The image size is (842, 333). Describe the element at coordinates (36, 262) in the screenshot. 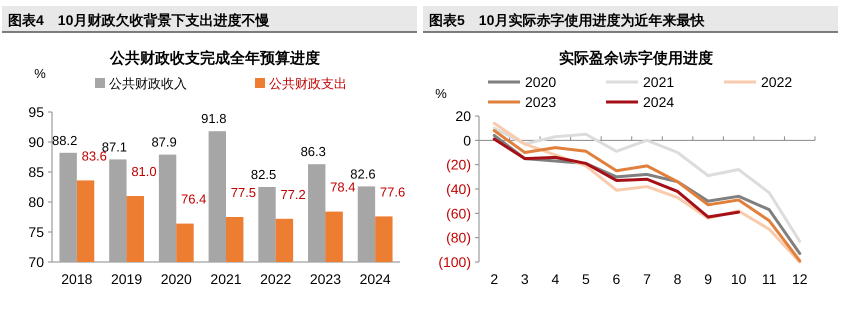

I see `y-tick-label: 70` at that location.